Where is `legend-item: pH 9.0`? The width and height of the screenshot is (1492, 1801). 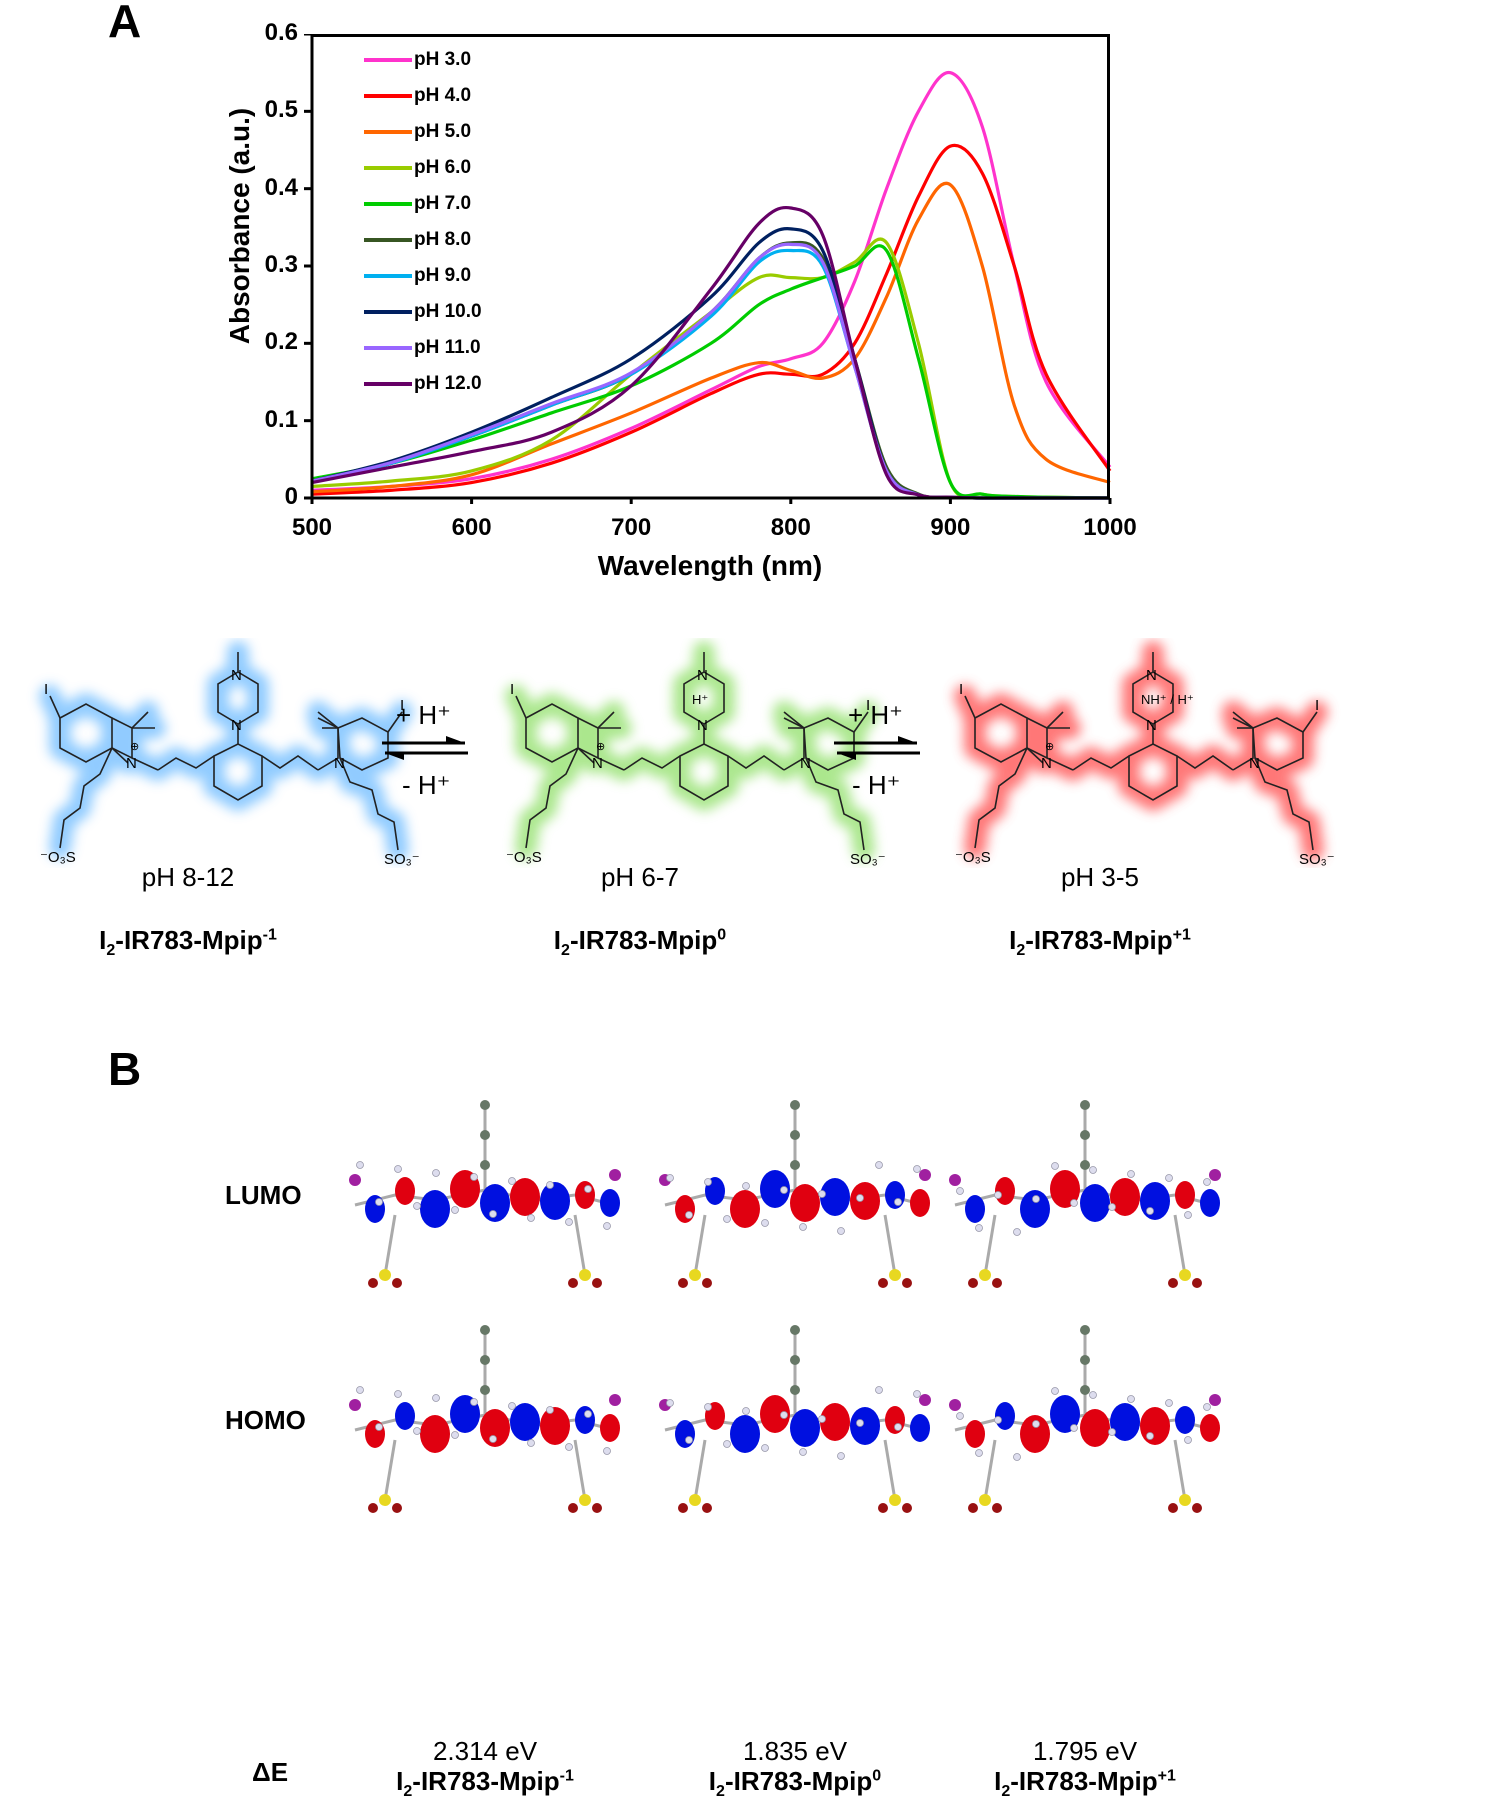 legend-item: pH 9.0 is located at coordinates (417, 276).